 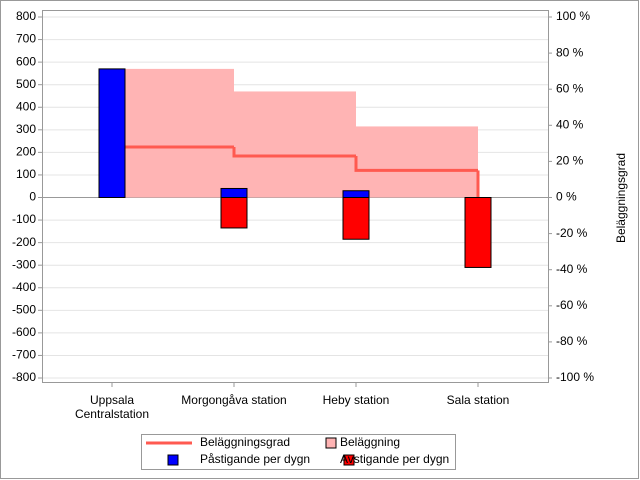 I want to click on y-tick-label: 0, so click(x=32, y=197).